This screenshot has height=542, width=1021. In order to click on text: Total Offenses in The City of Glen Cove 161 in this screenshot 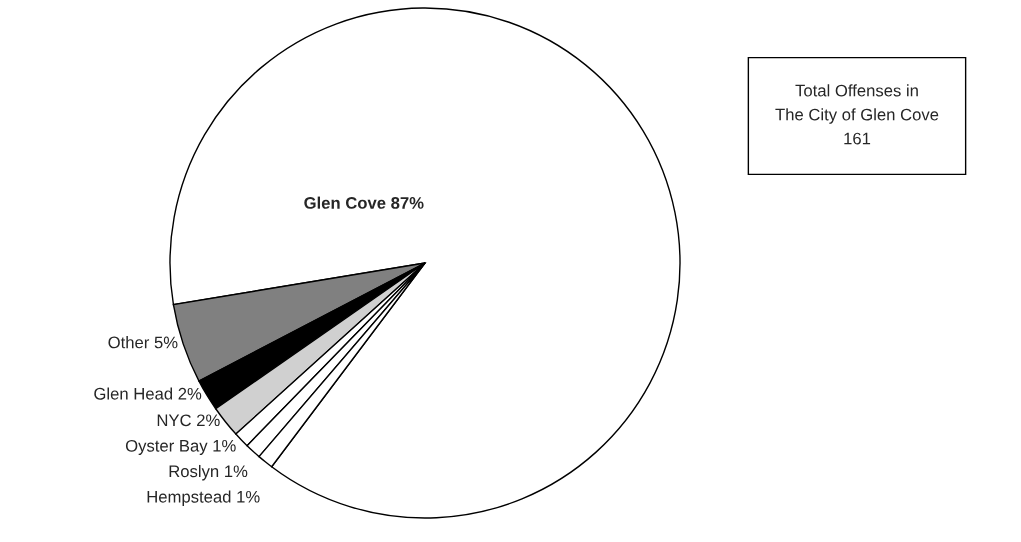, I will do `click(857, 114)`.